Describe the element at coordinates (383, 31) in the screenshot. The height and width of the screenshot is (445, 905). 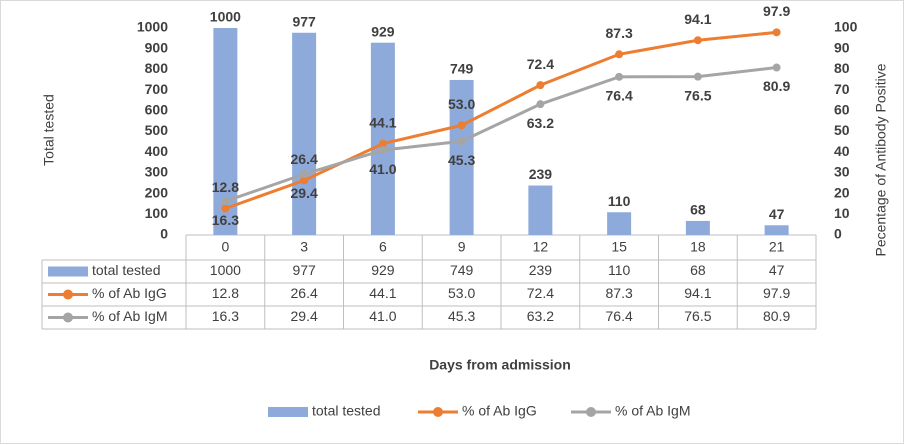
I see `data-label: 929` at that location.